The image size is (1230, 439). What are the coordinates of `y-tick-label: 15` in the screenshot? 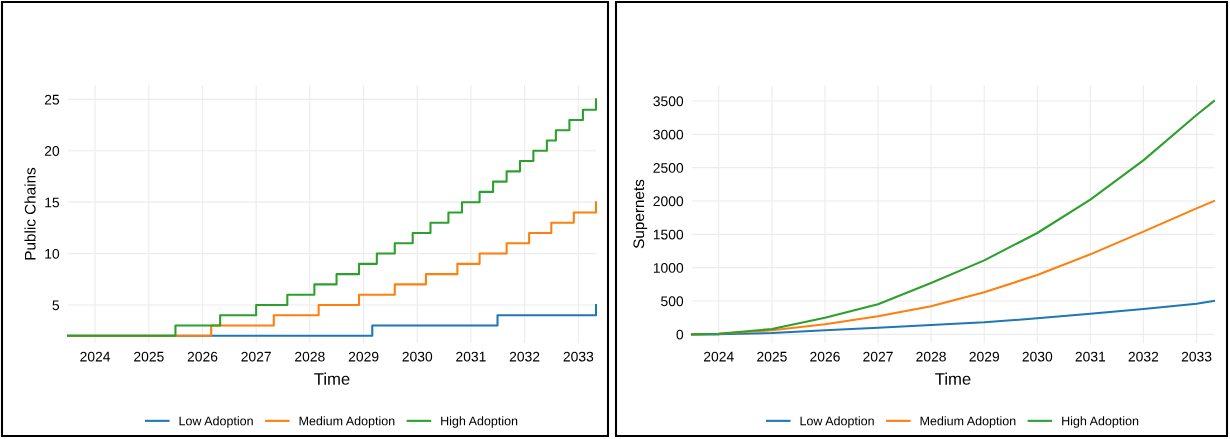 It's located at (52, 202).